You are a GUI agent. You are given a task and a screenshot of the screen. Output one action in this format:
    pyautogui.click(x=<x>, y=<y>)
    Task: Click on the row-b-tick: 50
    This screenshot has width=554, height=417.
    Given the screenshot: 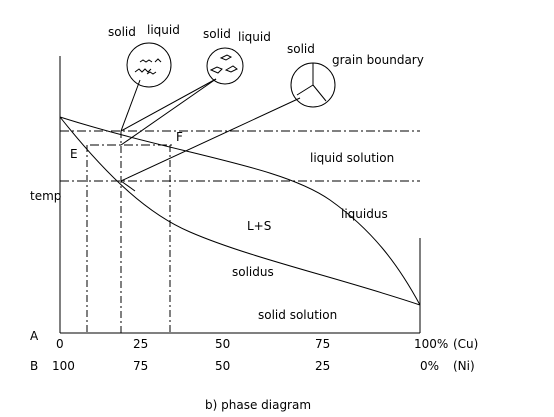 What is the action you would take?
    pyautogui.click(x=222, y=366)
    